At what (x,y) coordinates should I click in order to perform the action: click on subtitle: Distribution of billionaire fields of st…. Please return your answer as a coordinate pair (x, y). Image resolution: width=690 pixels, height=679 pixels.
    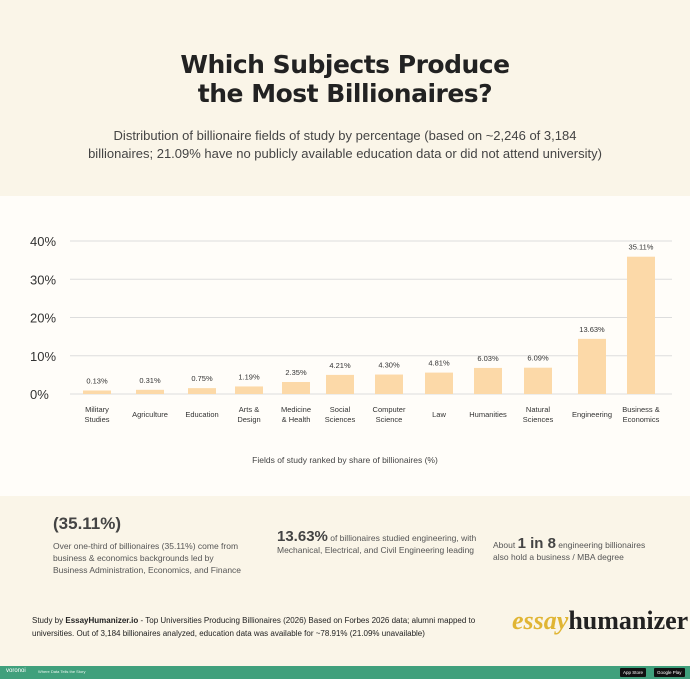
    Looking at the image, I should click on (345, 144).